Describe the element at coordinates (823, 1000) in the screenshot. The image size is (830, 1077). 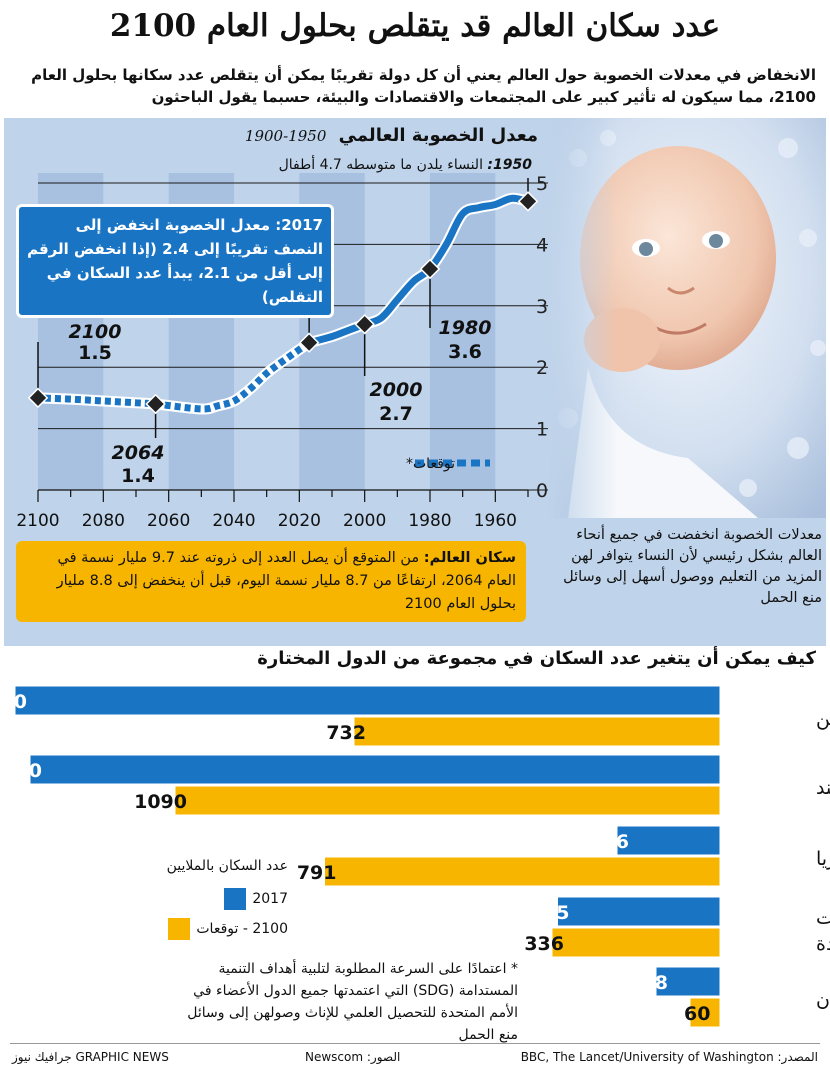
I see `category-label: اليابان` at that location.